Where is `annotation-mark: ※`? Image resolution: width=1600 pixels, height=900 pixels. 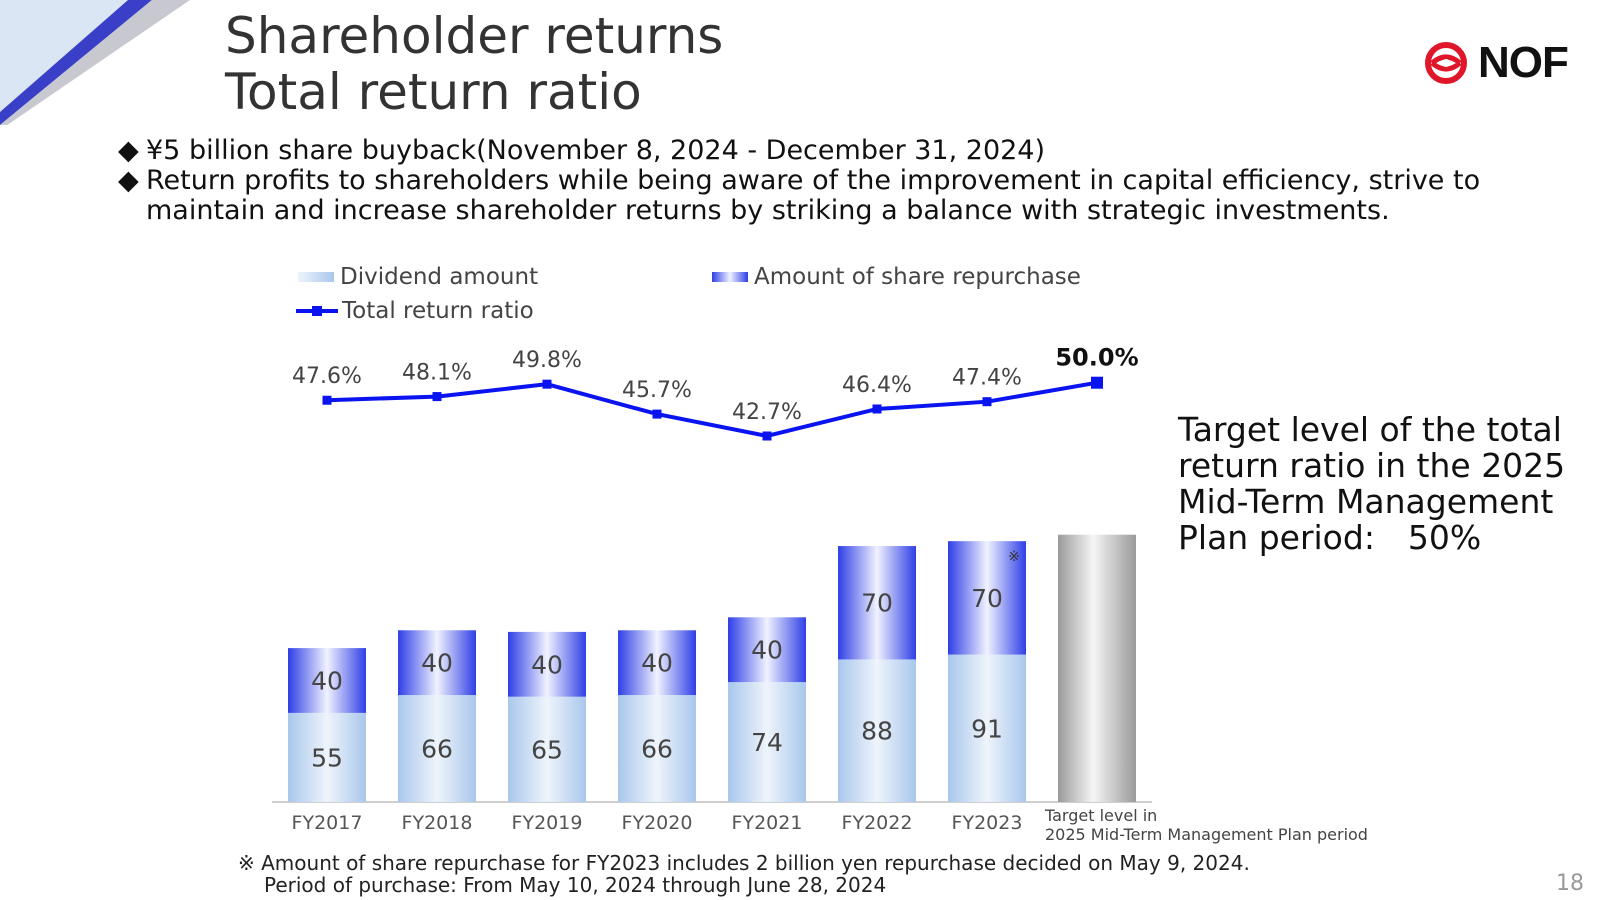 annotation-mark: ※ is located at coordinates (1014, 557).